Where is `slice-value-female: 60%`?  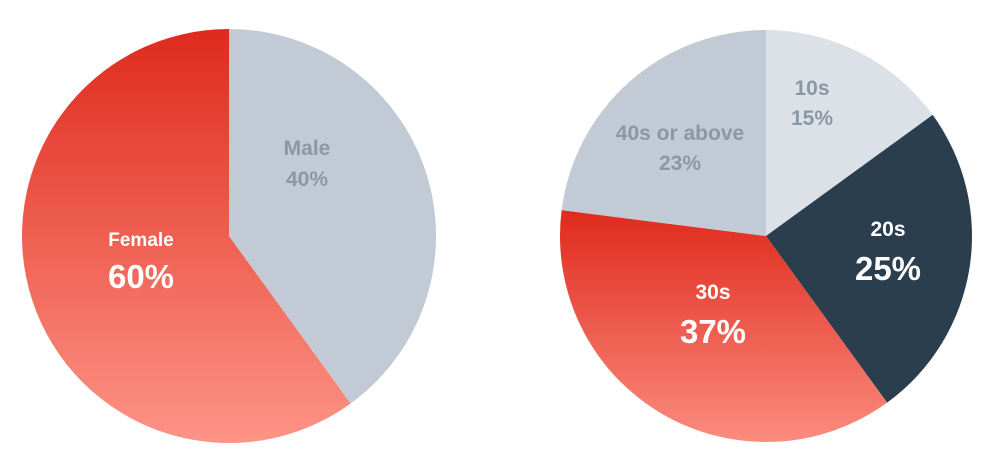
slice-value-female: 60% is located at coordinates (141, 276).